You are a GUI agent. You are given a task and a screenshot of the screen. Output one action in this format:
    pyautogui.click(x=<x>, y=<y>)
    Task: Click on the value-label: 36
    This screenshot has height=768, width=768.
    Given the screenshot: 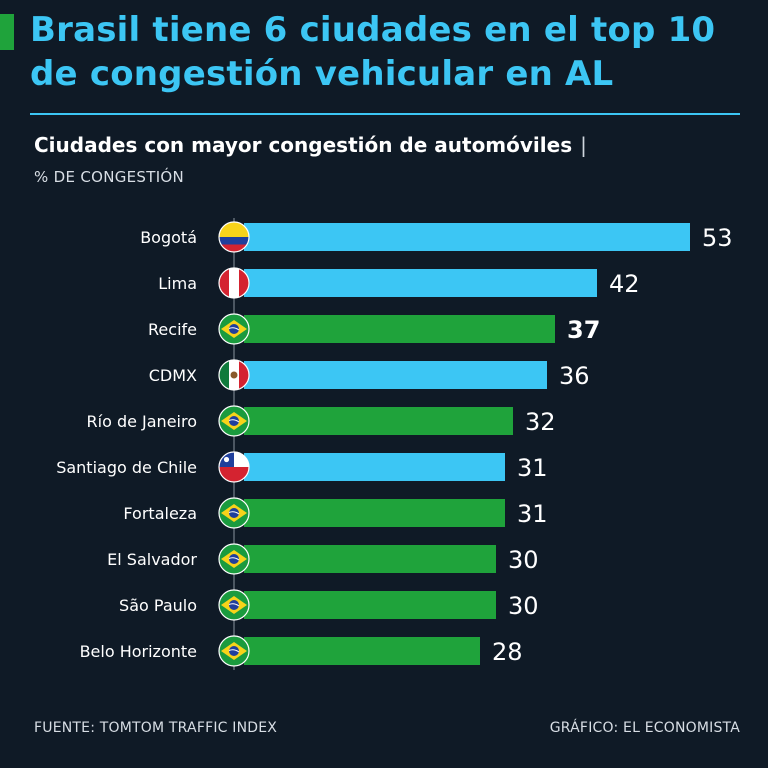 What is the action you would take?
    pyautogui.click(x=574, y=376)
    